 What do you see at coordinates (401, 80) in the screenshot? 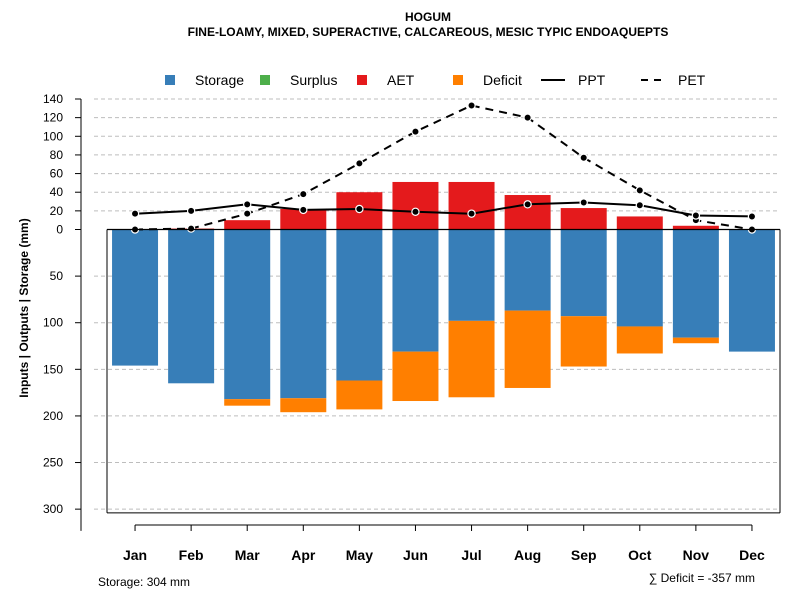
I see `legend-label-aet: AET` at bounding box center [401, 80].